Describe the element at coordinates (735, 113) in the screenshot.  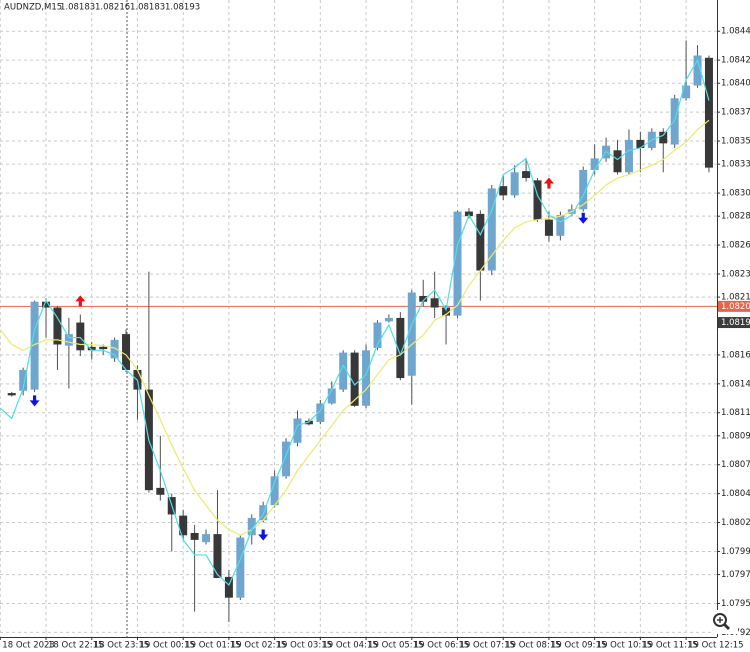
I see `y-tick-label: 1.08375` at that location.